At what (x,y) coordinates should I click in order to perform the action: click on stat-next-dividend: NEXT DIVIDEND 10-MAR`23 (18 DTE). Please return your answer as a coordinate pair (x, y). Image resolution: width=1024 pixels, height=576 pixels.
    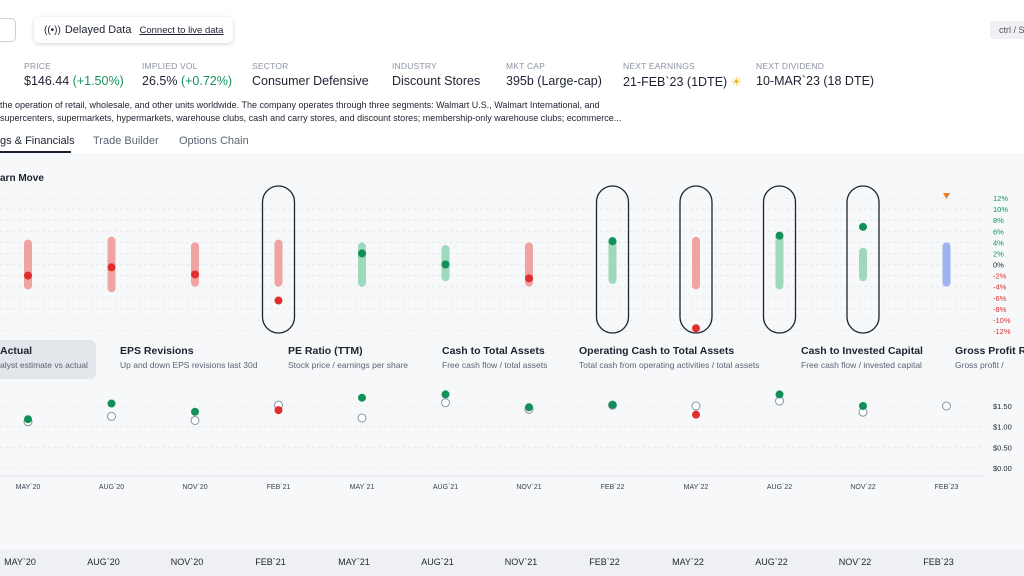
    Looking at the image, I should click on (815, 74).